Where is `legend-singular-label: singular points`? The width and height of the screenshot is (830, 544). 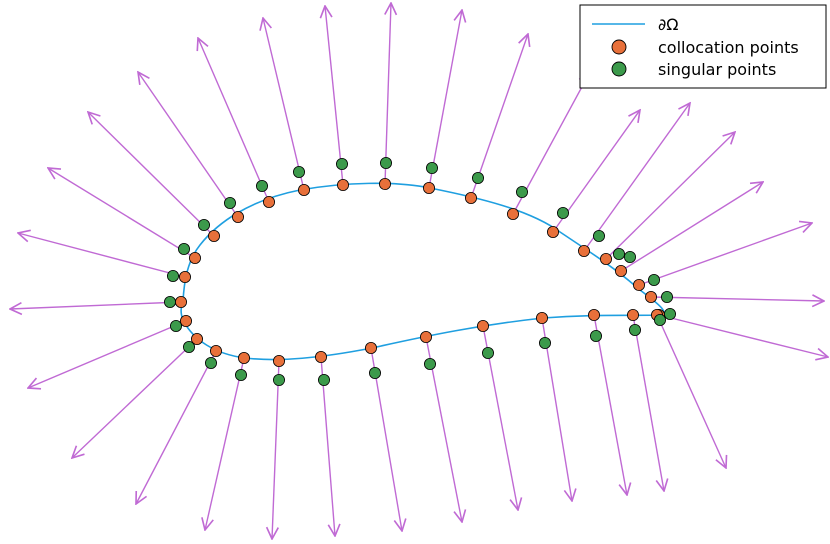
legend-singular-label: singular points is located at coordinates (717, 69).